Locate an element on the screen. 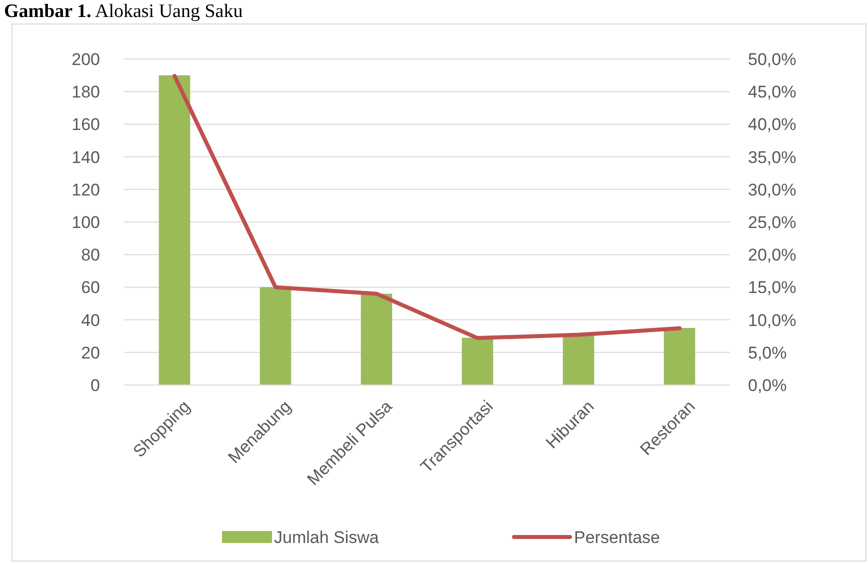 This screenshot has height=563, width=868. y-tick-label: 60 is located at coordinates (90, 288).